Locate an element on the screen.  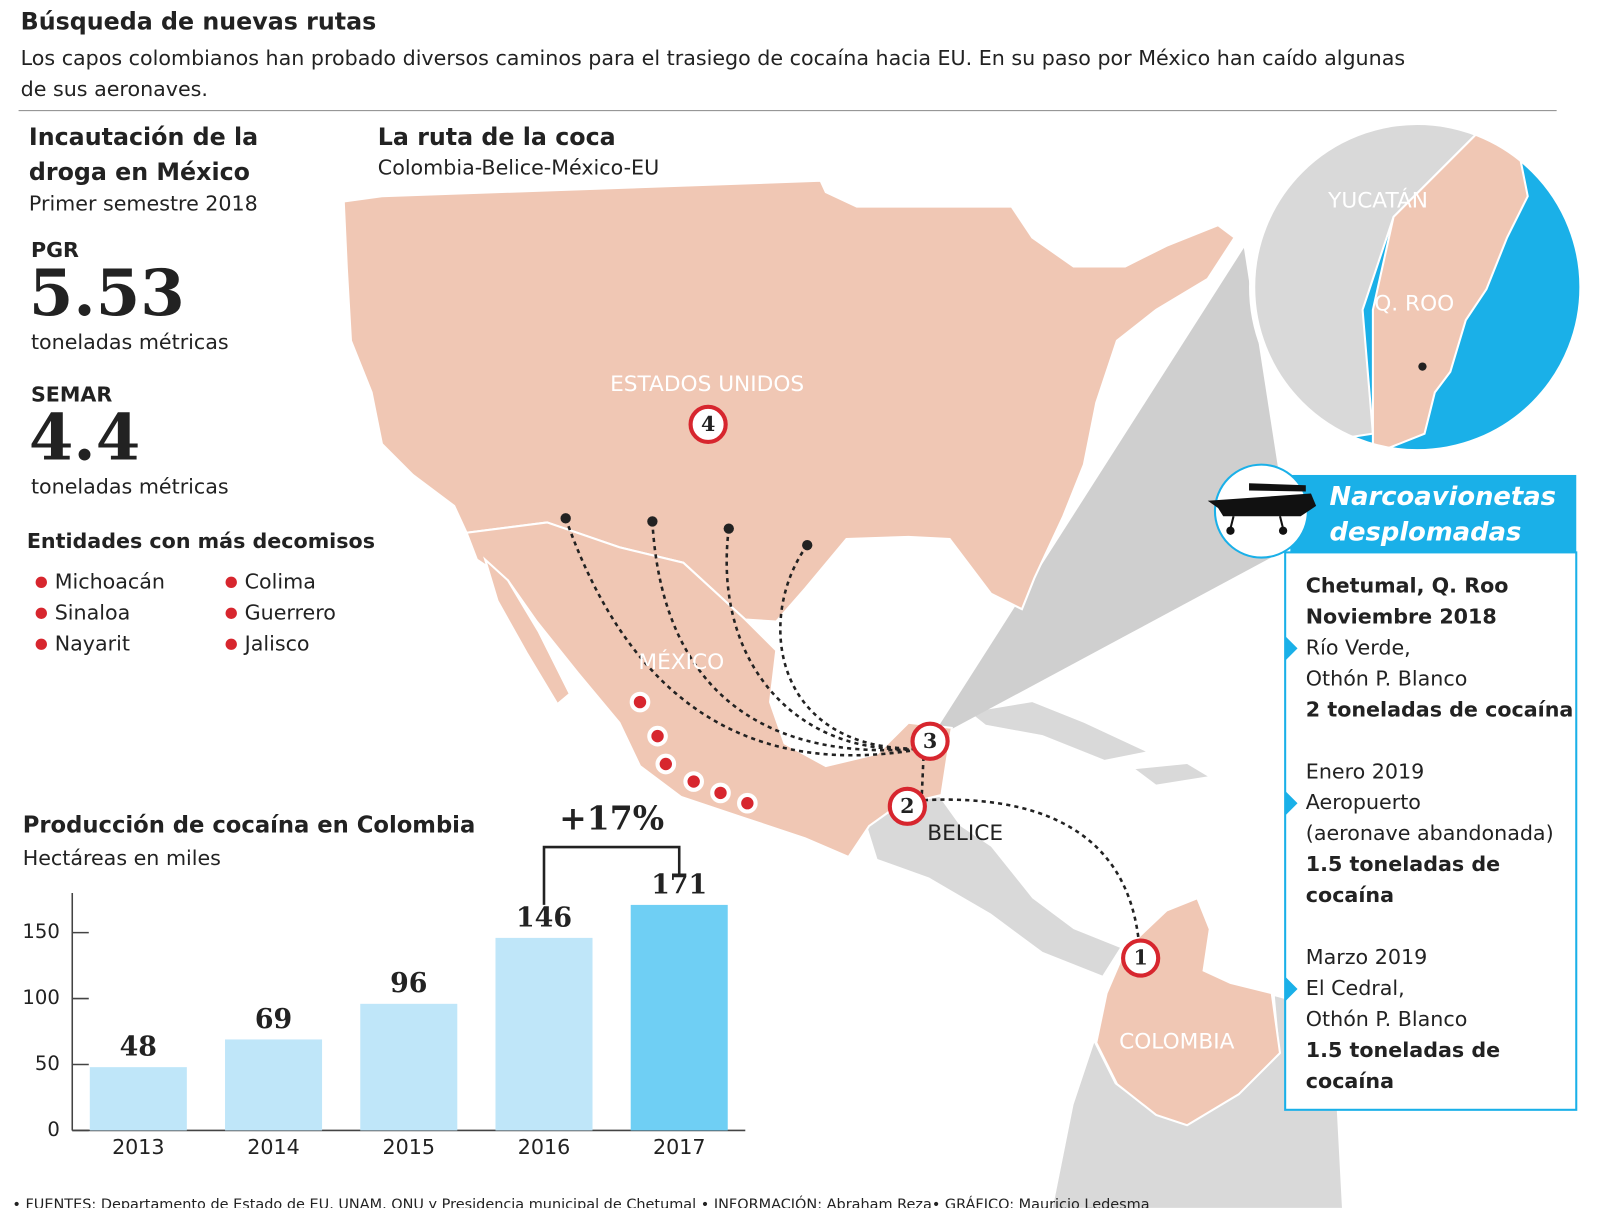
inset-border is located at coordinates (1417, 287).